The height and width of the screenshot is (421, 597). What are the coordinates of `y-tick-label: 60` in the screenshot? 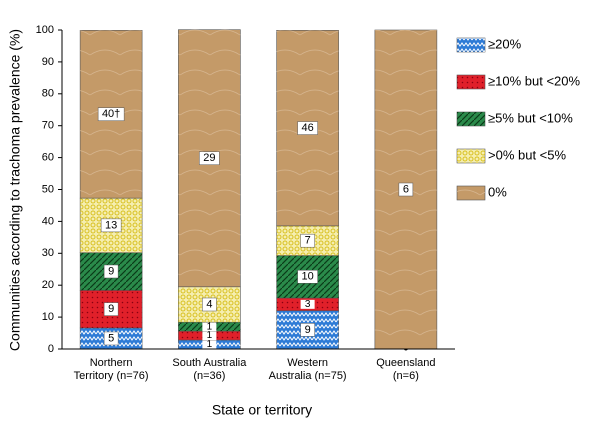 It's located at (48, 158).